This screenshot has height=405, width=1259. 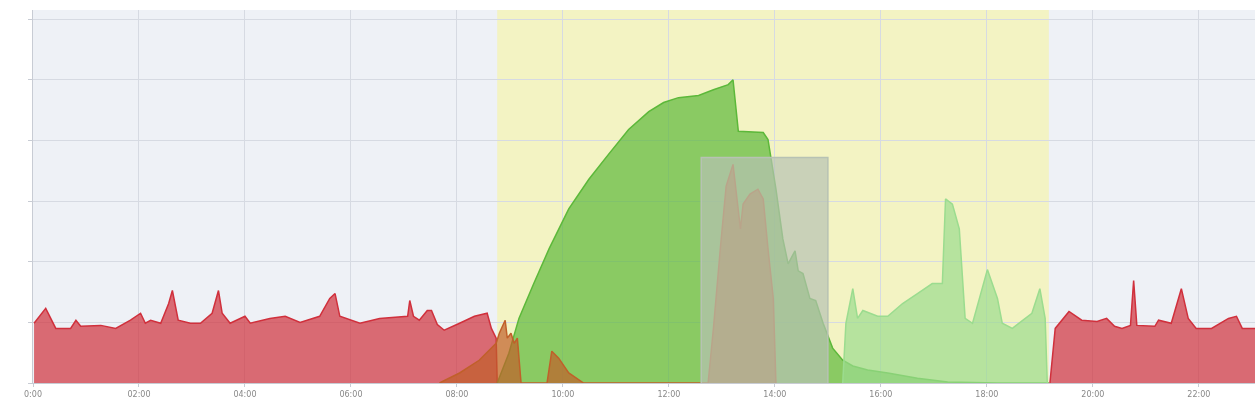 What do you see at coordinates (139, 394) in the screenshot?
I see `x-tick-label: 02:00` at bounding box center [139, 394].